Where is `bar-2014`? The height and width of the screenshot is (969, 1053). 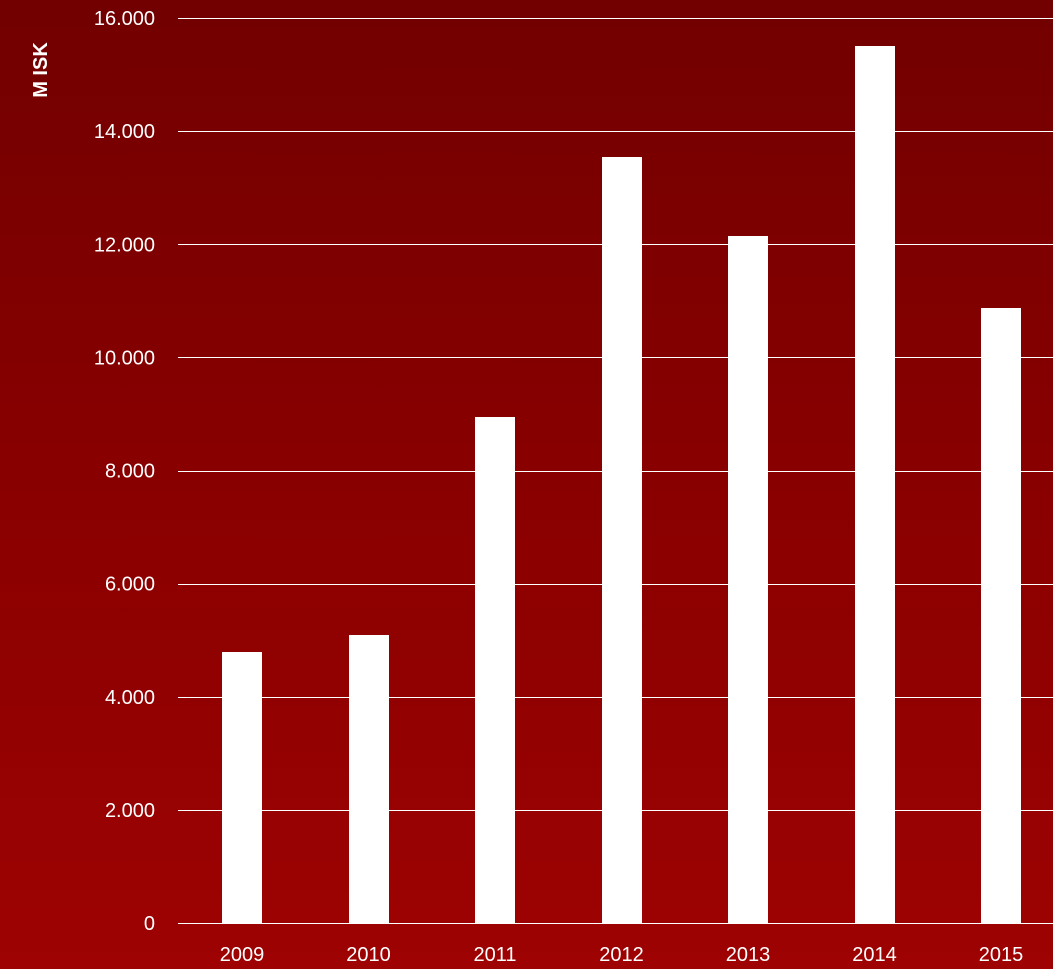 bar-2014 is located at coordinates (875, 484).